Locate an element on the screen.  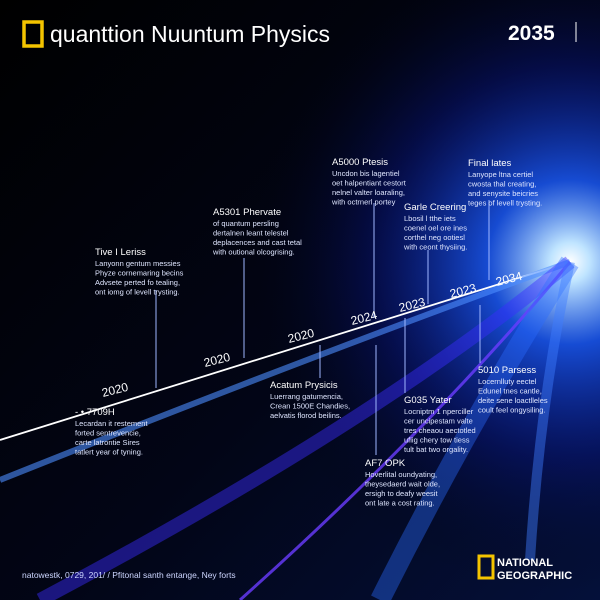
callout-title: Tive I Leriss is located at coordinates (120, 252).